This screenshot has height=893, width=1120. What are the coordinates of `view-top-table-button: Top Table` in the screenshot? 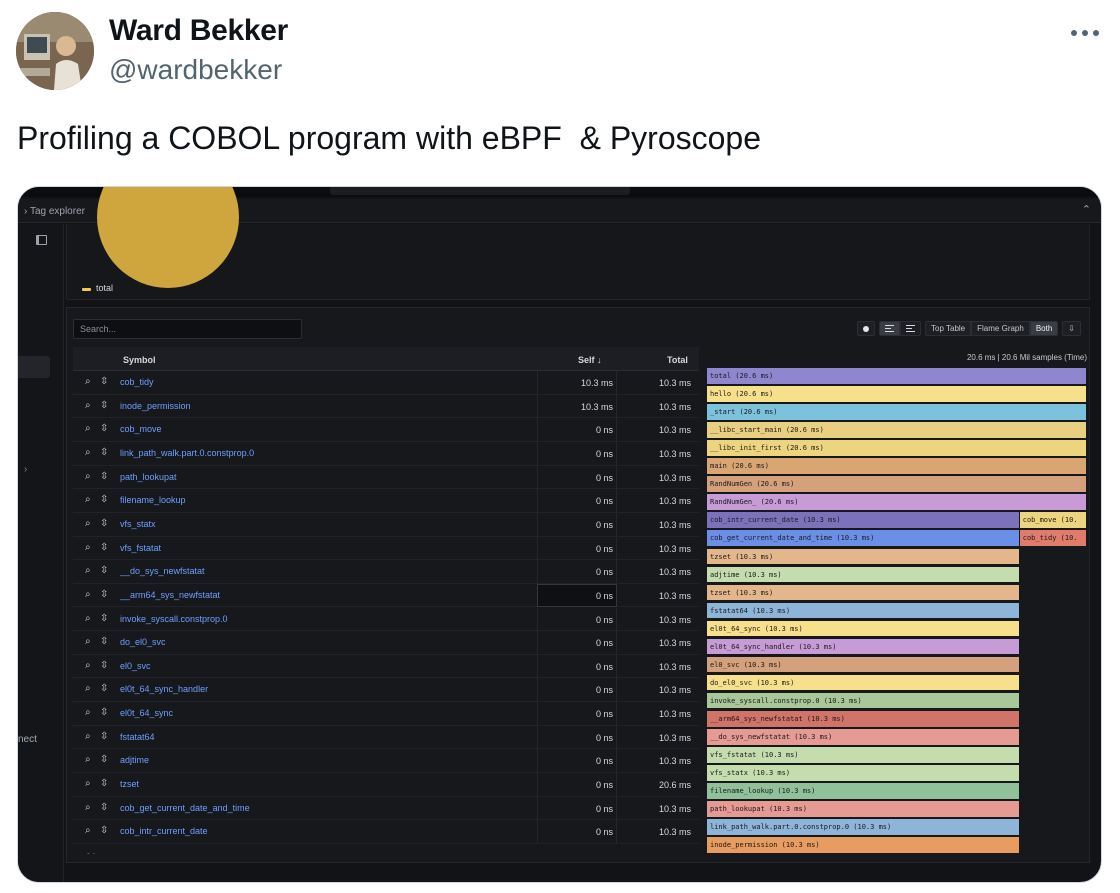 It's located at (948, 328).